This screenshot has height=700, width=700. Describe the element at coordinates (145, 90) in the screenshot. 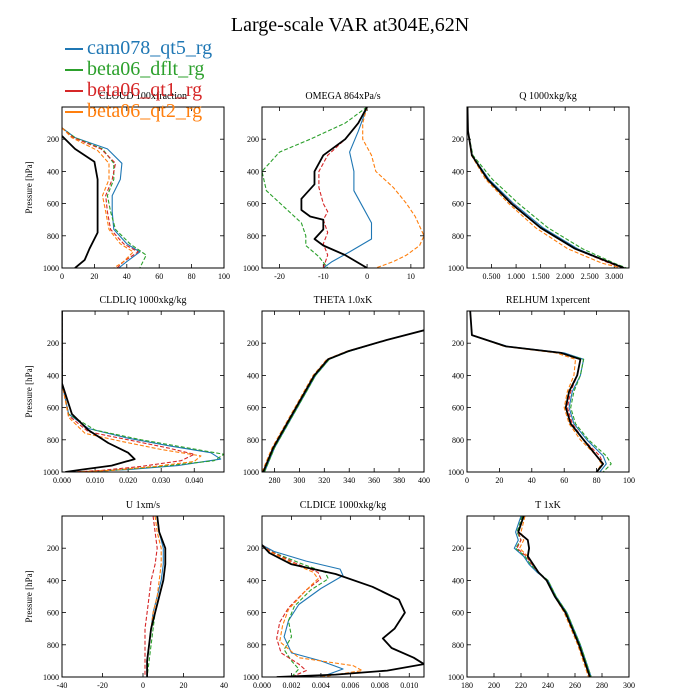

I see `legend-label: beta06_qt1_rg` at that location.